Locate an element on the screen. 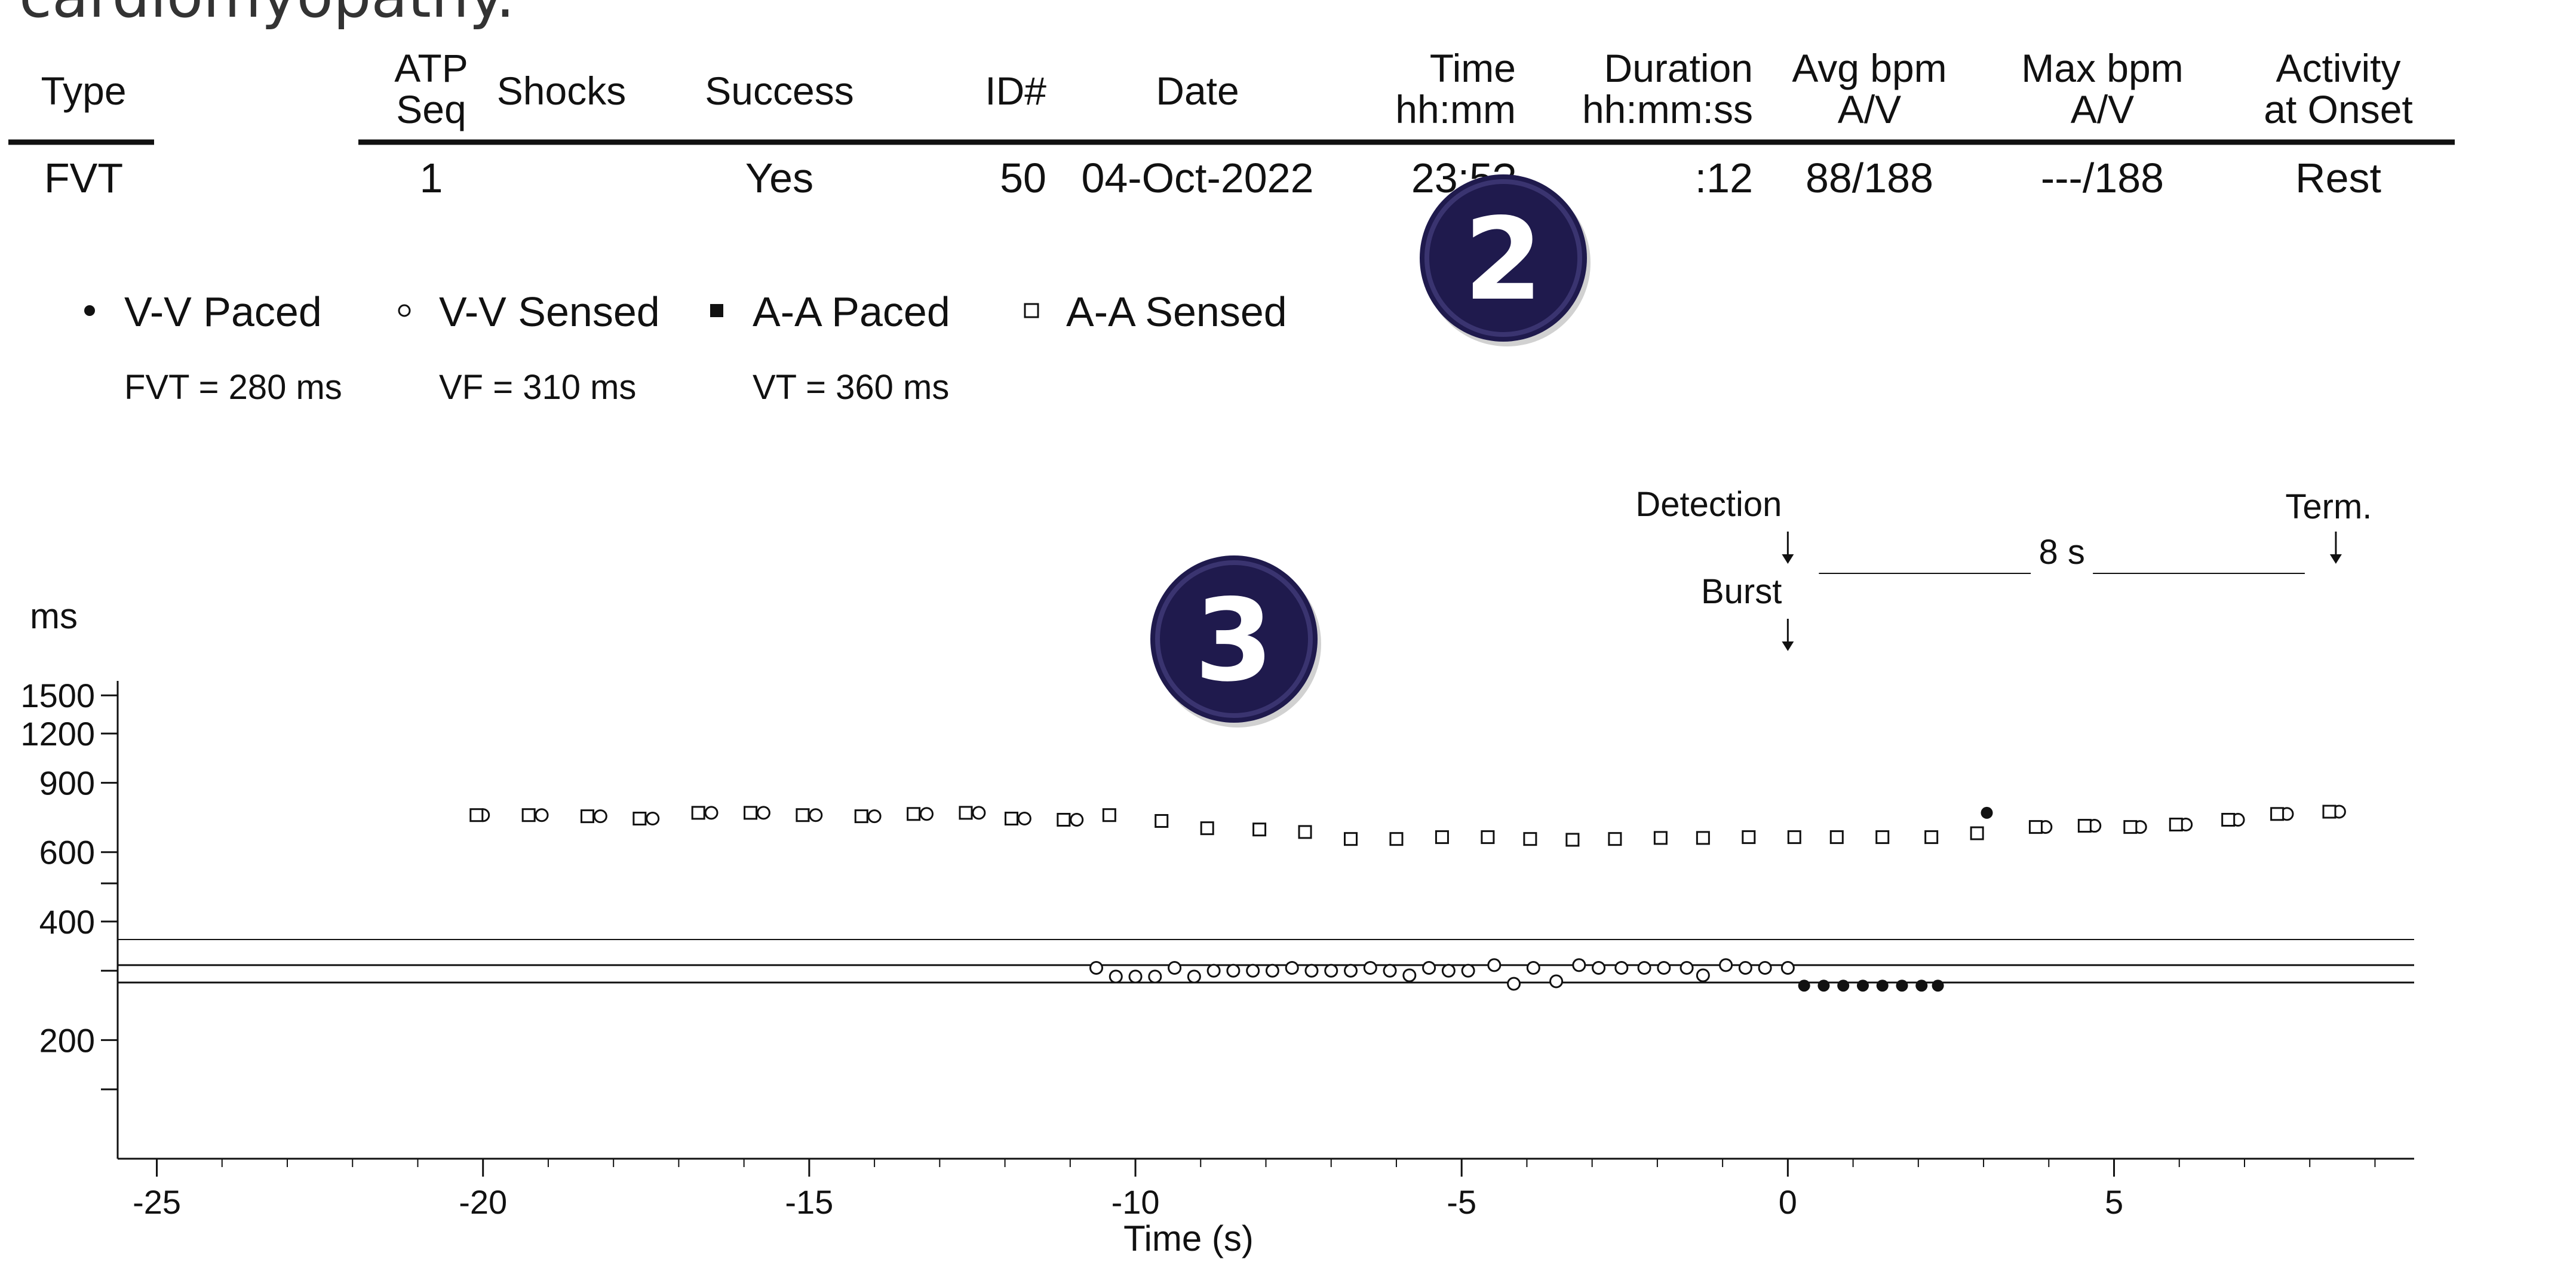  legend-marker-filled-square-icon is located at coordinates (716, 310).